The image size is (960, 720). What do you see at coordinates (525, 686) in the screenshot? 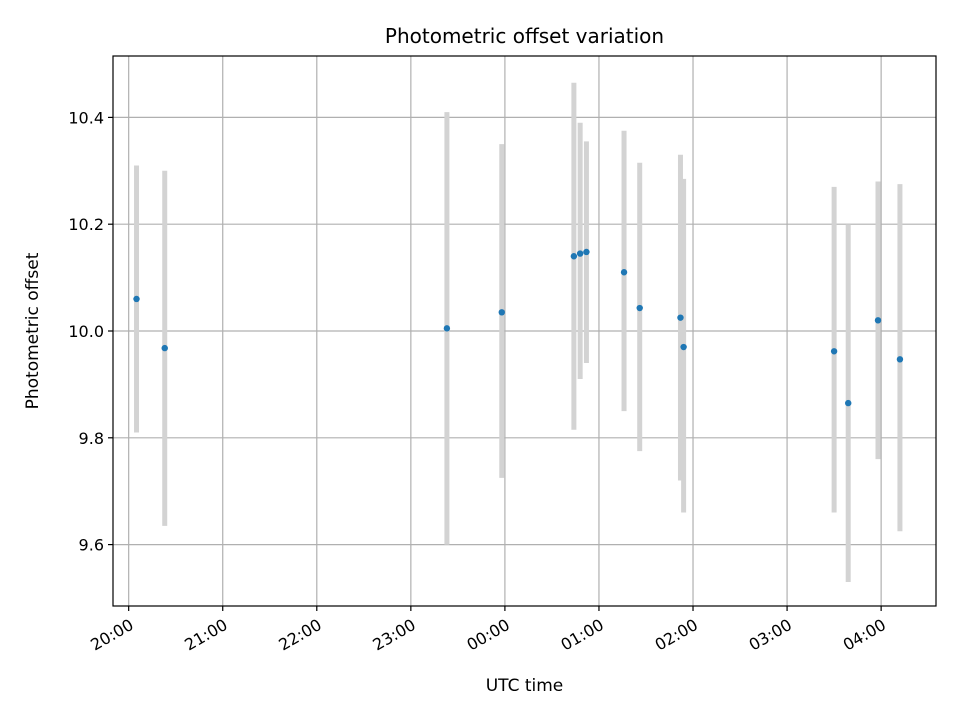
I see `x-axis-label: UTC time` at bounding box center [525, 686].